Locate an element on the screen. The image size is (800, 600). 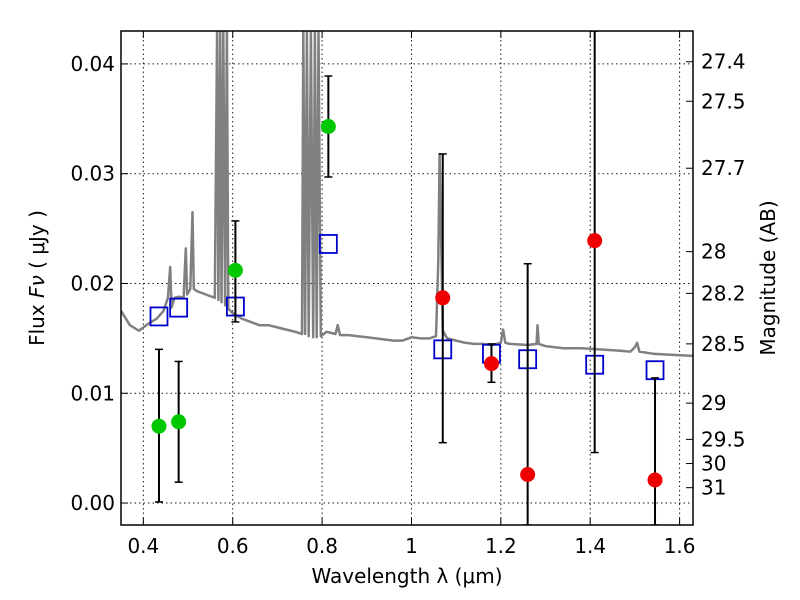
y-tick-label: 0.00 is located at coordinates (92, 503).